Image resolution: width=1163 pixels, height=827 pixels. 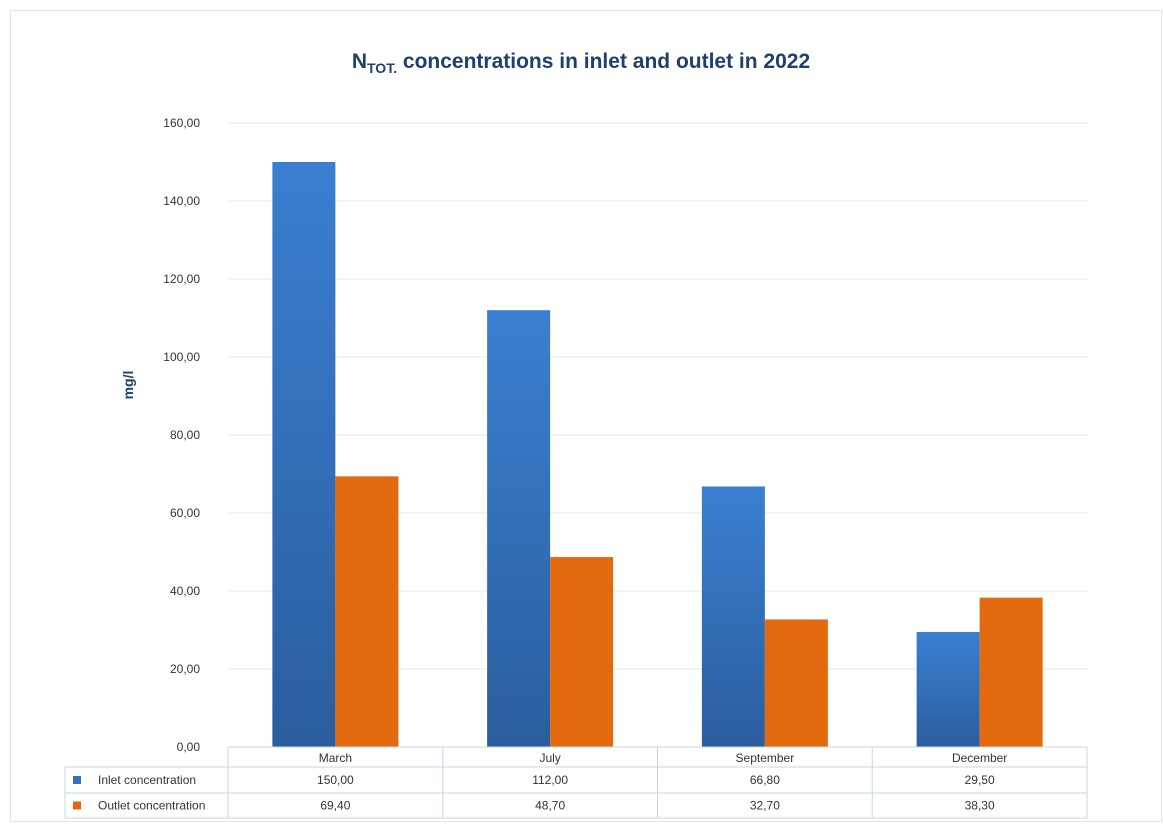 What do you see at coordinates (181, 279) in the screenshot?
I see `y-tick-label: 120,00` at bounding box center [181, 279].